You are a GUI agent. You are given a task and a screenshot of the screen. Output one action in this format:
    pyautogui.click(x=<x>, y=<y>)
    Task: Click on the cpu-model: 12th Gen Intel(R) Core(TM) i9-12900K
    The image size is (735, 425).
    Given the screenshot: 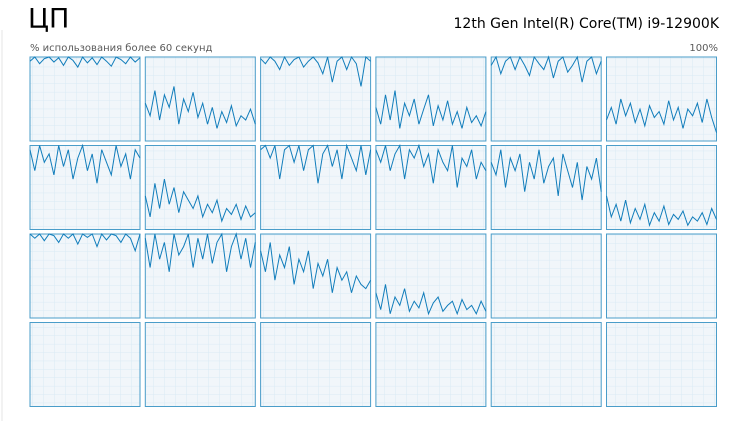 What is the action you would take?
    pyautogui.click(x=587, y=24)
    